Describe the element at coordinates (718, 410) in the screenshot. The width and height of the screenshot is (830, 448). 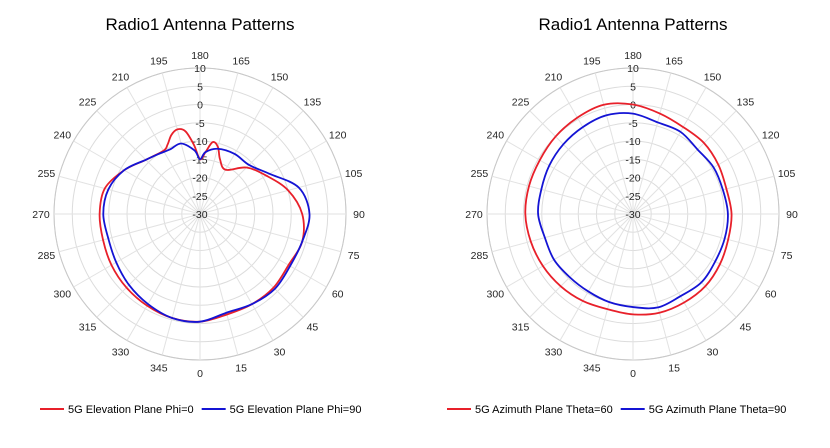
I see `legend-label-2: 5G Azimuth Plane Theta=90` at that location.